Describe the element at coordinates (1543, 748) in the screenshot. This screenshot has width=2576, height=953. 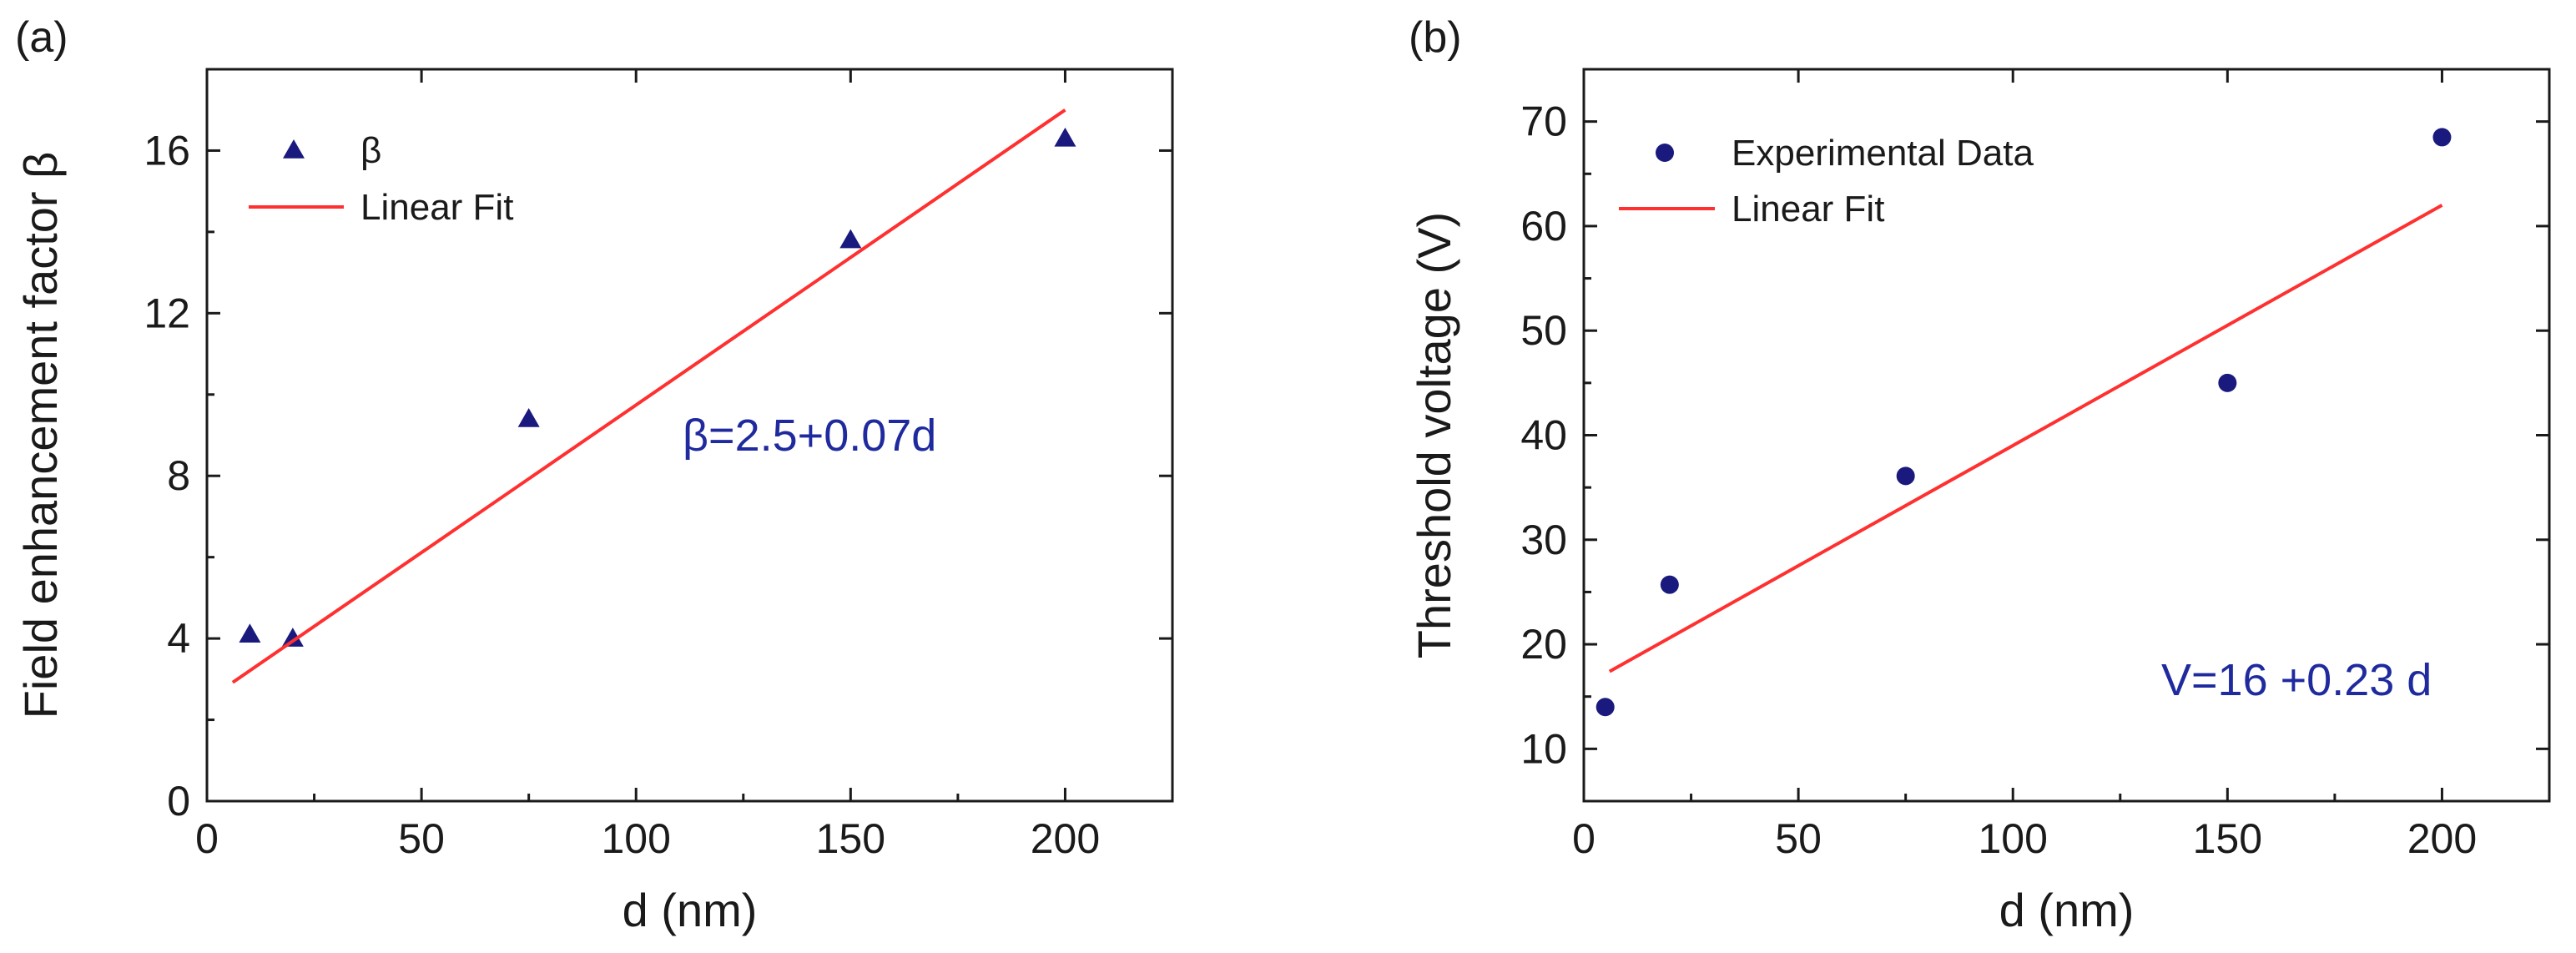
I see `y-tick-label: 10` at that location.